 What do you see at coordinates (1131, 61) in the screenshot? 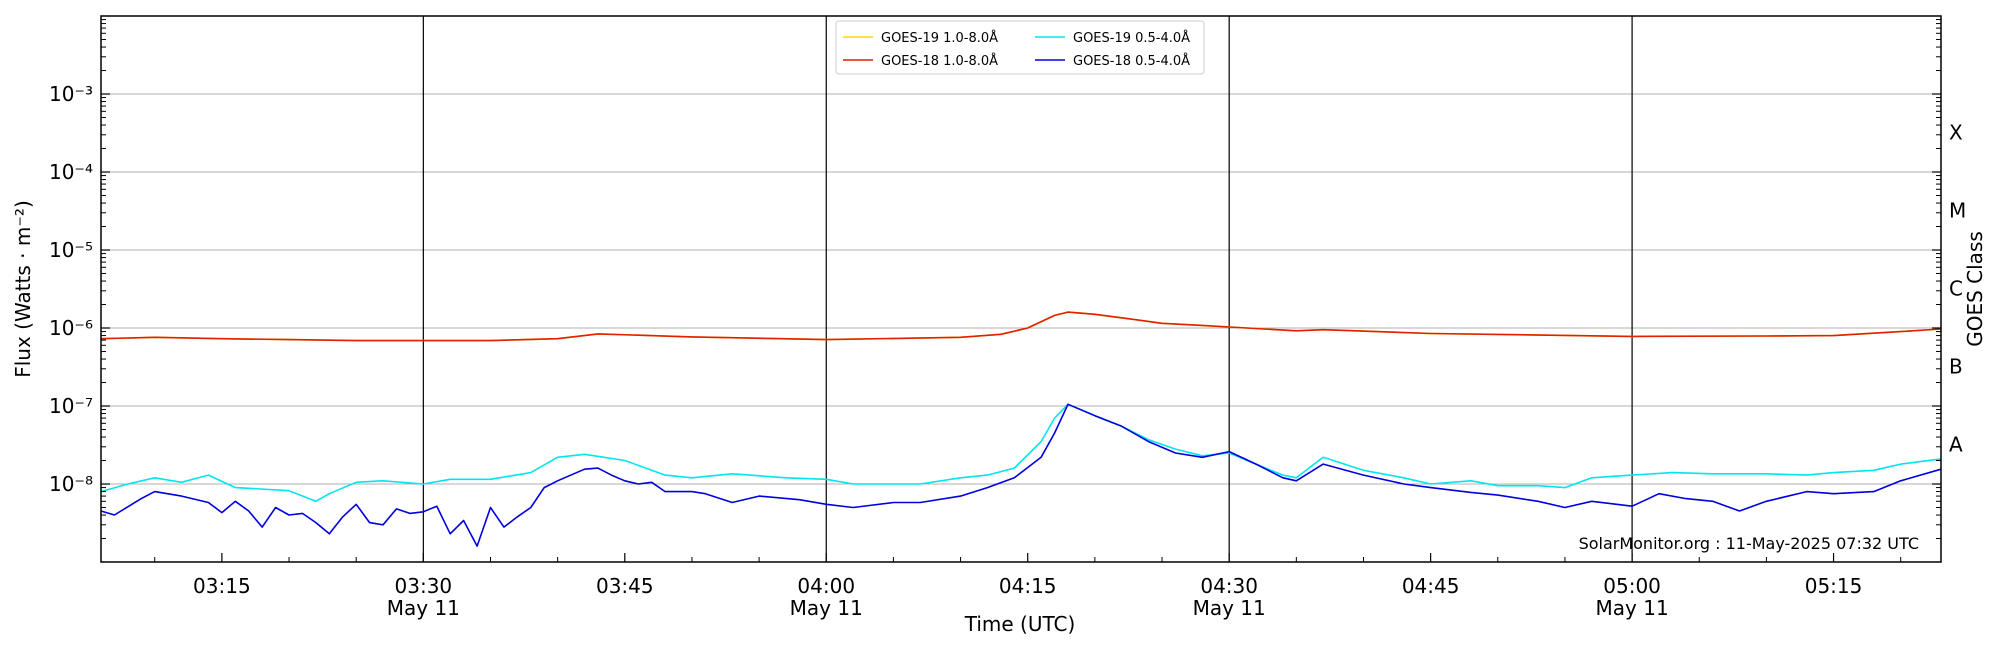
I see `legend-label-goes18-short: GOES-18 0.5-4.0Å` at bounding box center [1131, 61].